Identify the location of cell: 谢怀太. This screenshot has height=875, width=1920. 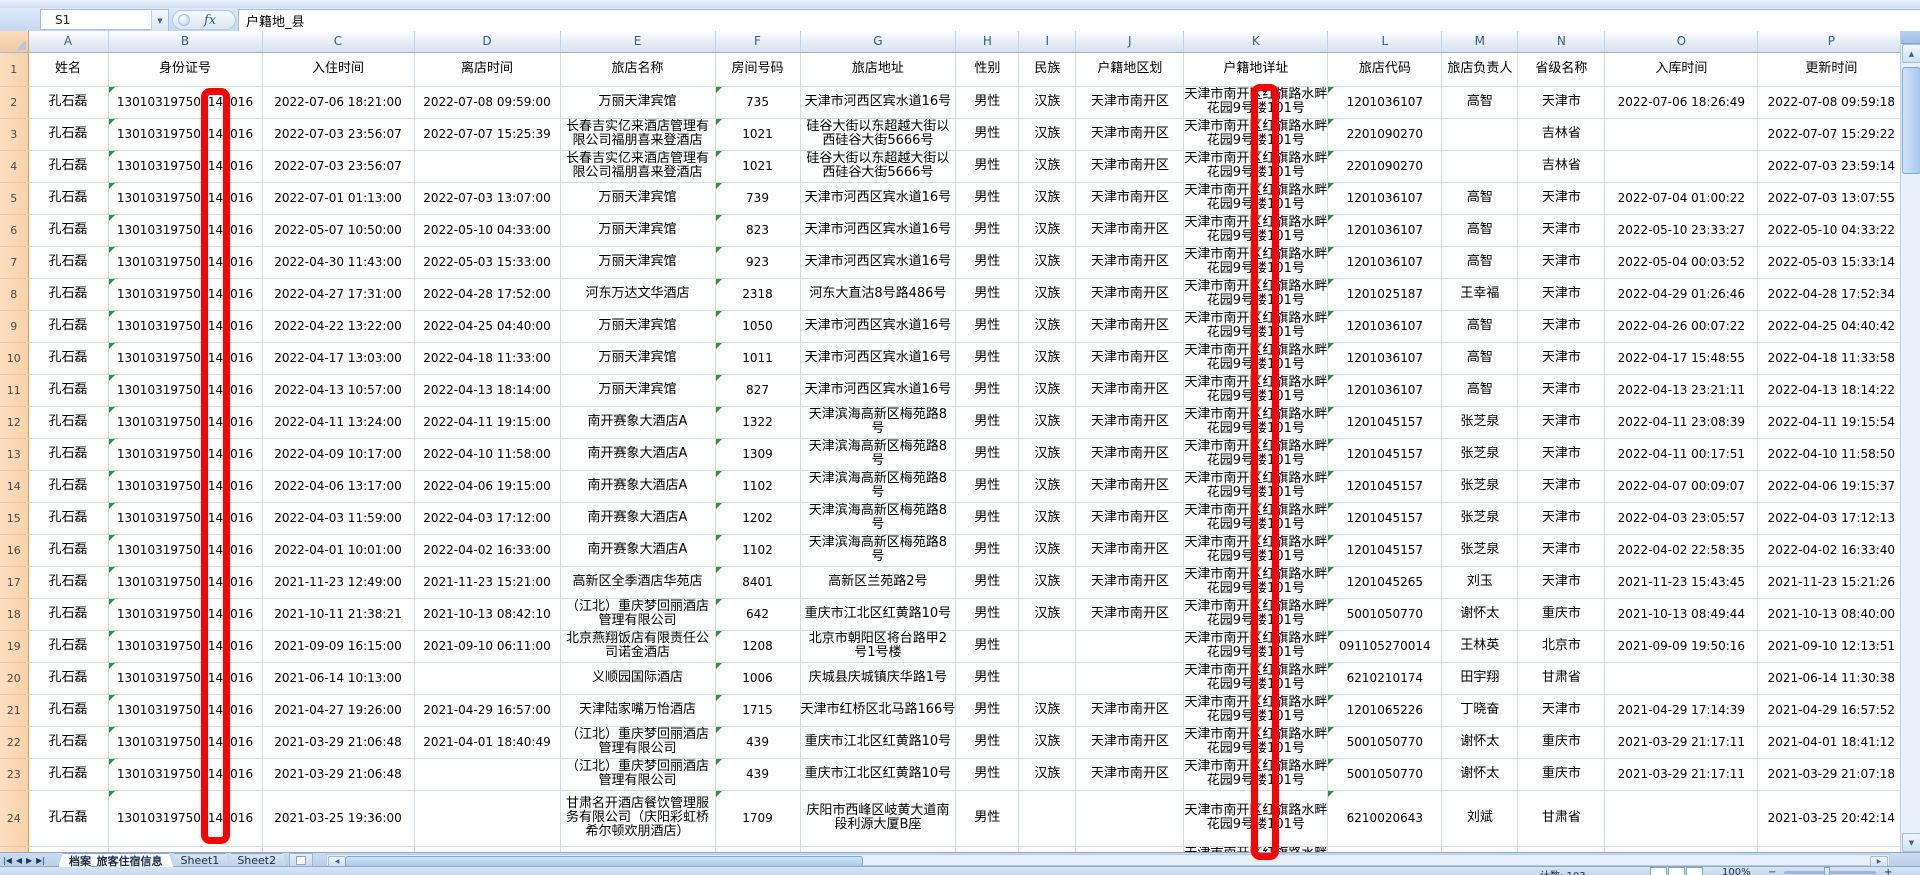
(1480, 614).